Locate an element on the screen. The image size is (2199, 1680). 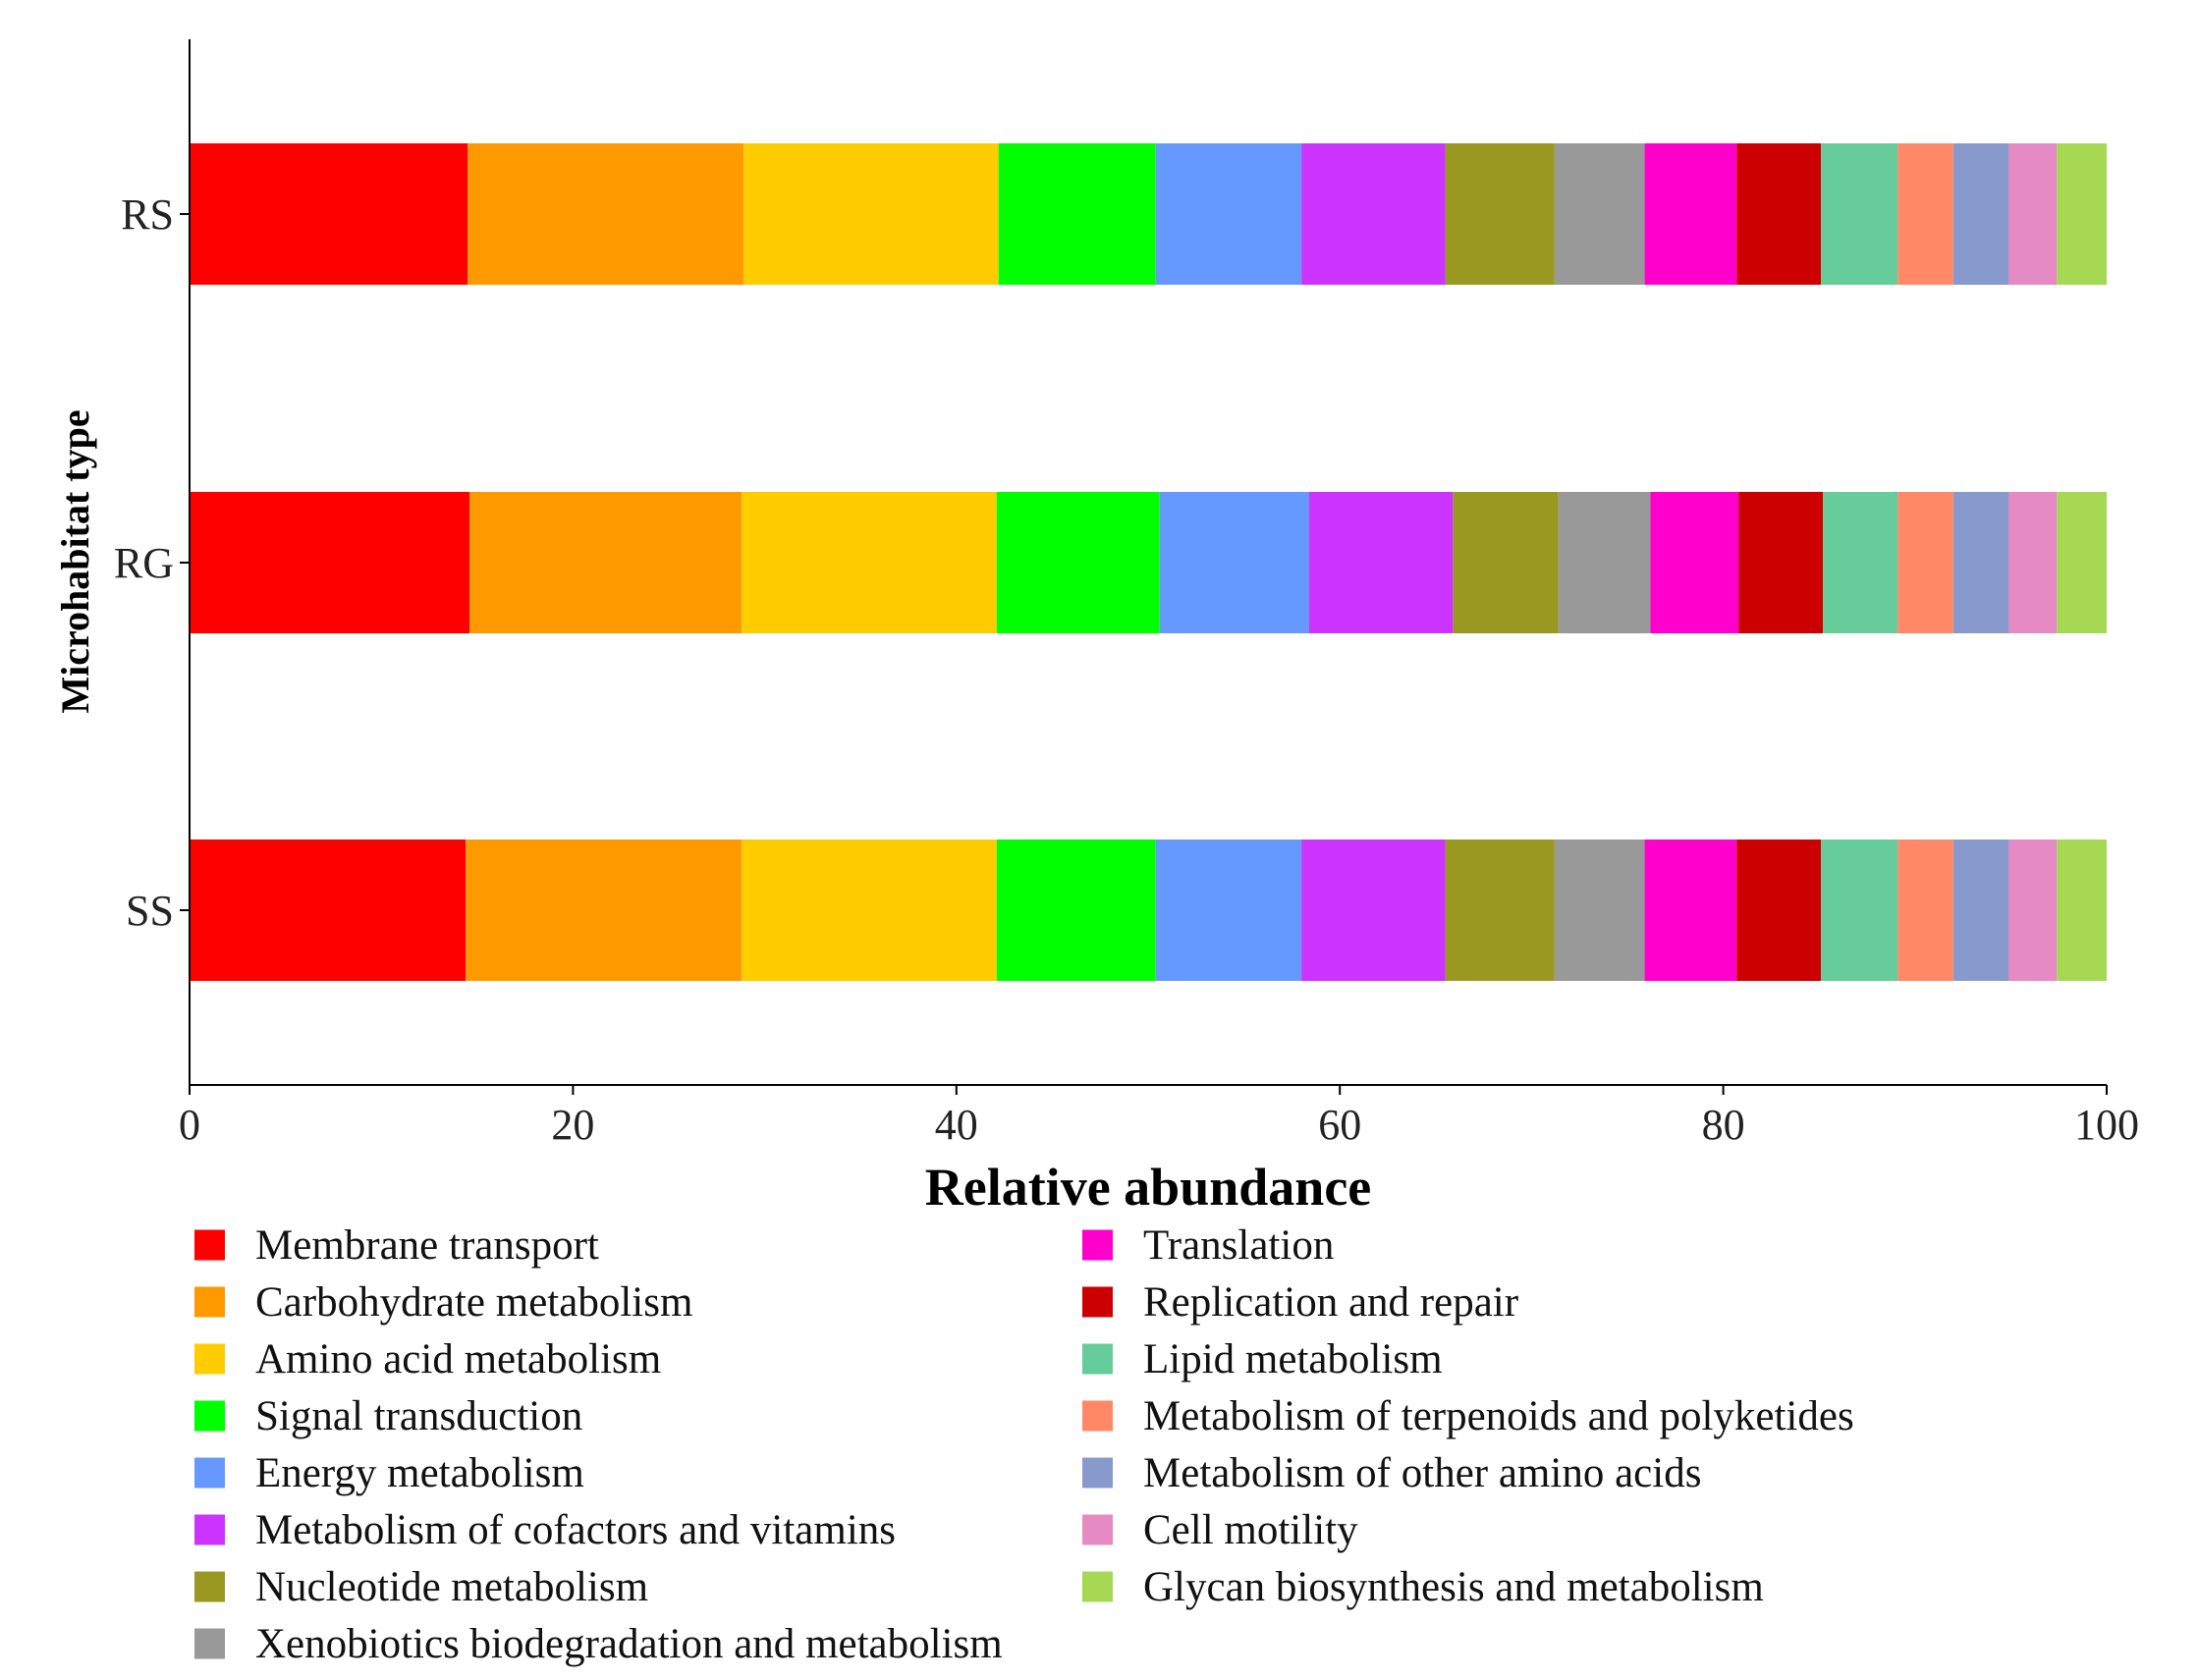
legend-label: Metabolism of cofactors and vitamins is located at coordinates (575, 1530).